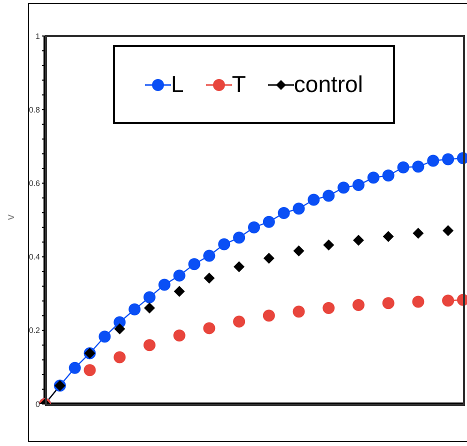 The width and height of the screenshot is (467, 446). I want to click on y-axis-title: v, so click(10, 217).